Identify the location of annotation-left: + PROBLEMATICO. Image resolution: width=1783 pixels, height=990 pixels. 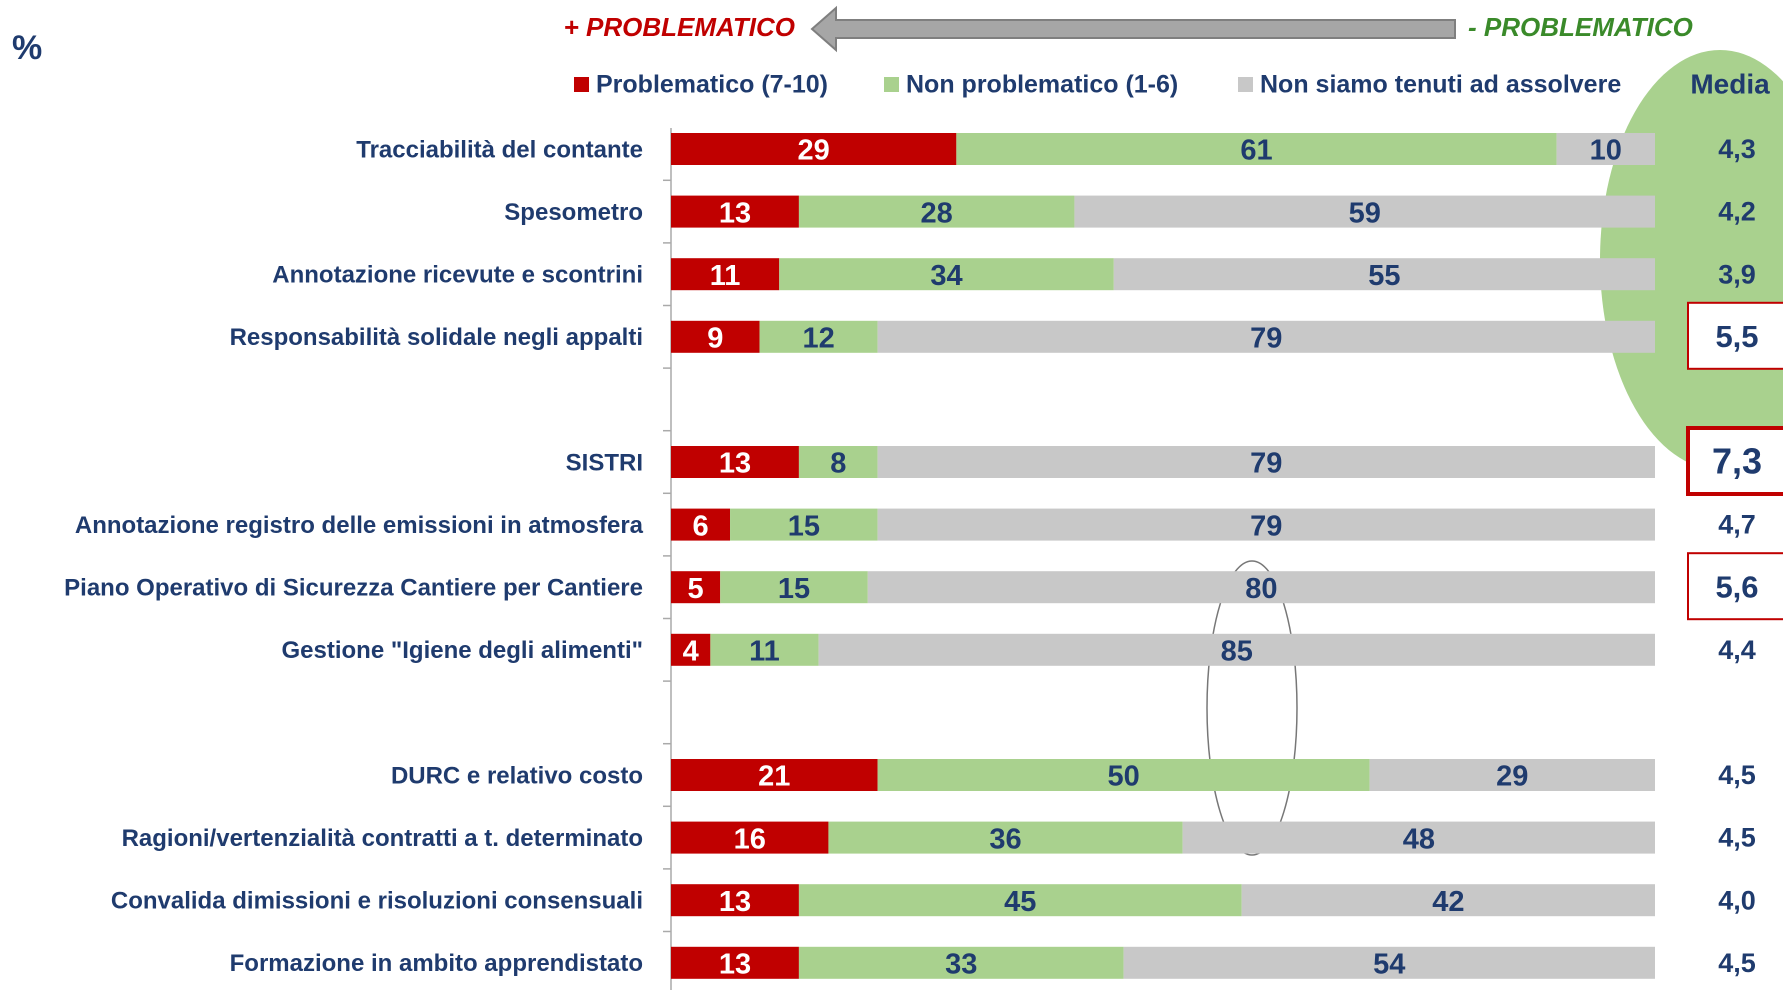
(679, 27).